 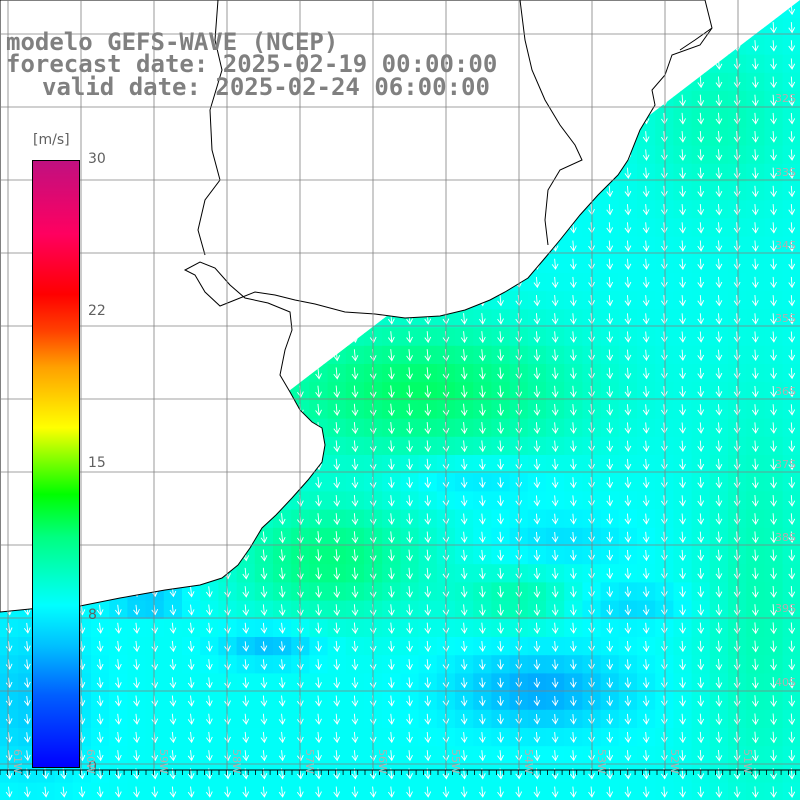 I want to click on colorbar-tick-22: 22, so click(x=97, y=311).